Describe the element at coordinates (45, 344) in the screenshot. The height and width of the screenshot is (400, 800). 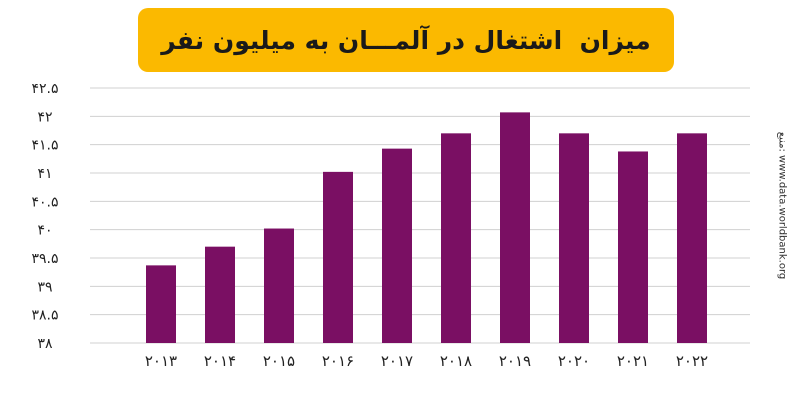
I see `y-tick-label: ۳۸` at that location.